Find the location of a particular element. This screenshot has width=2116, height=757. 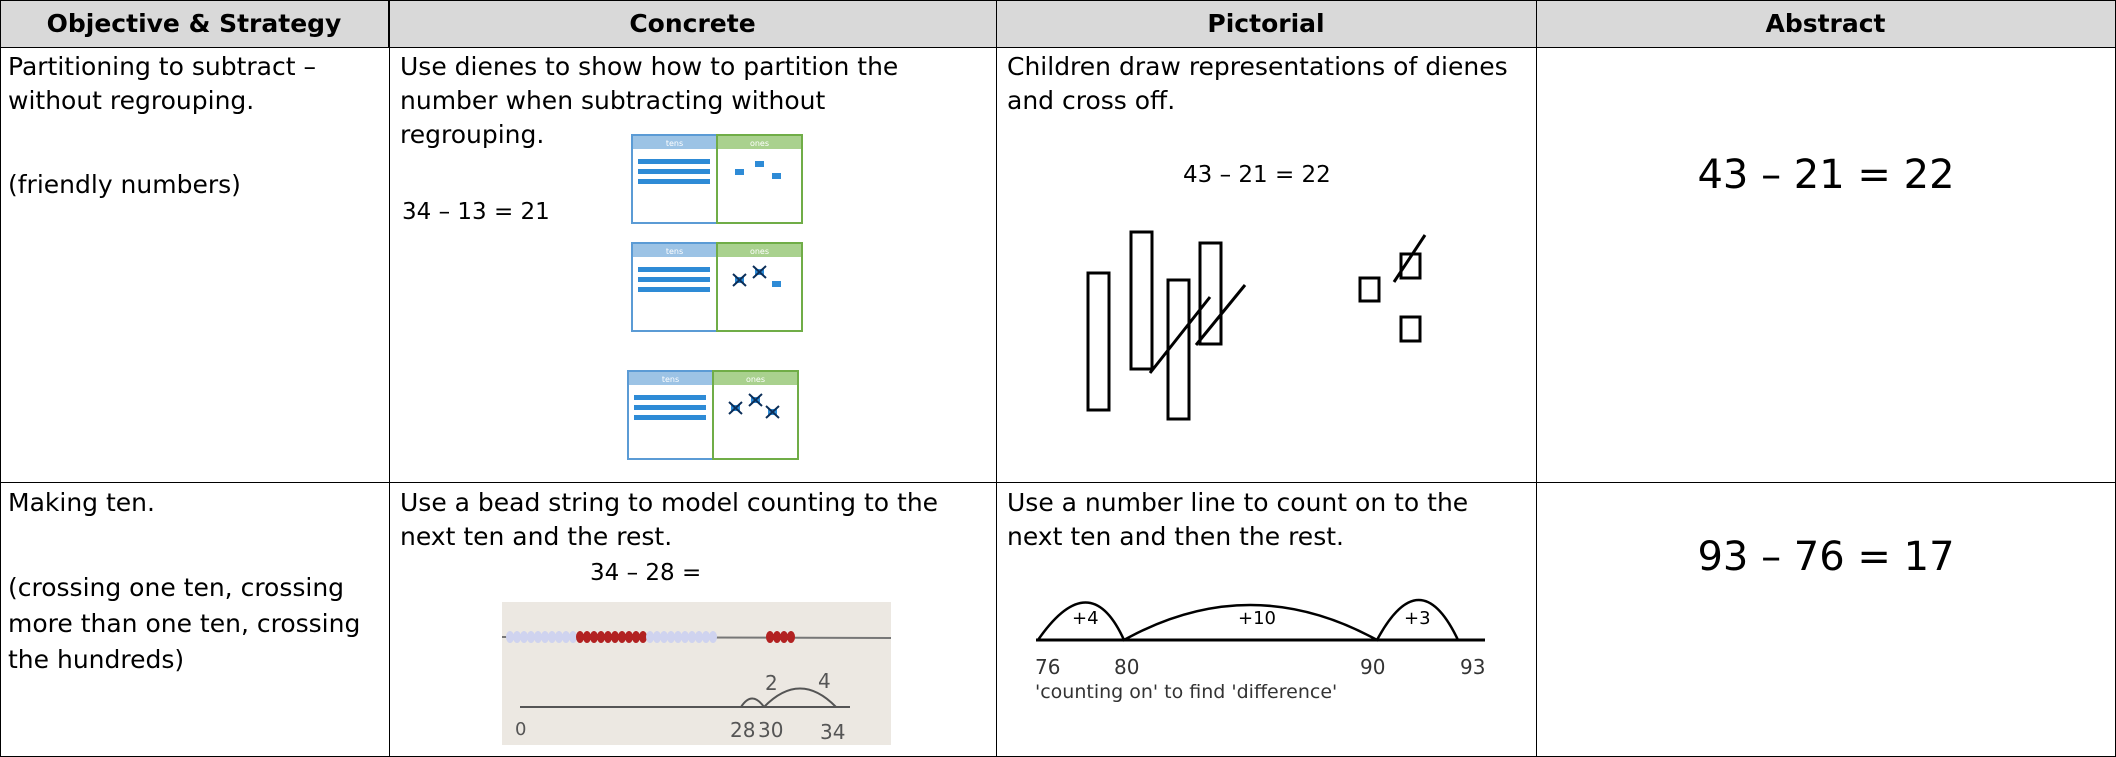

drawn-dienes is located at coordinates (1256, 325).